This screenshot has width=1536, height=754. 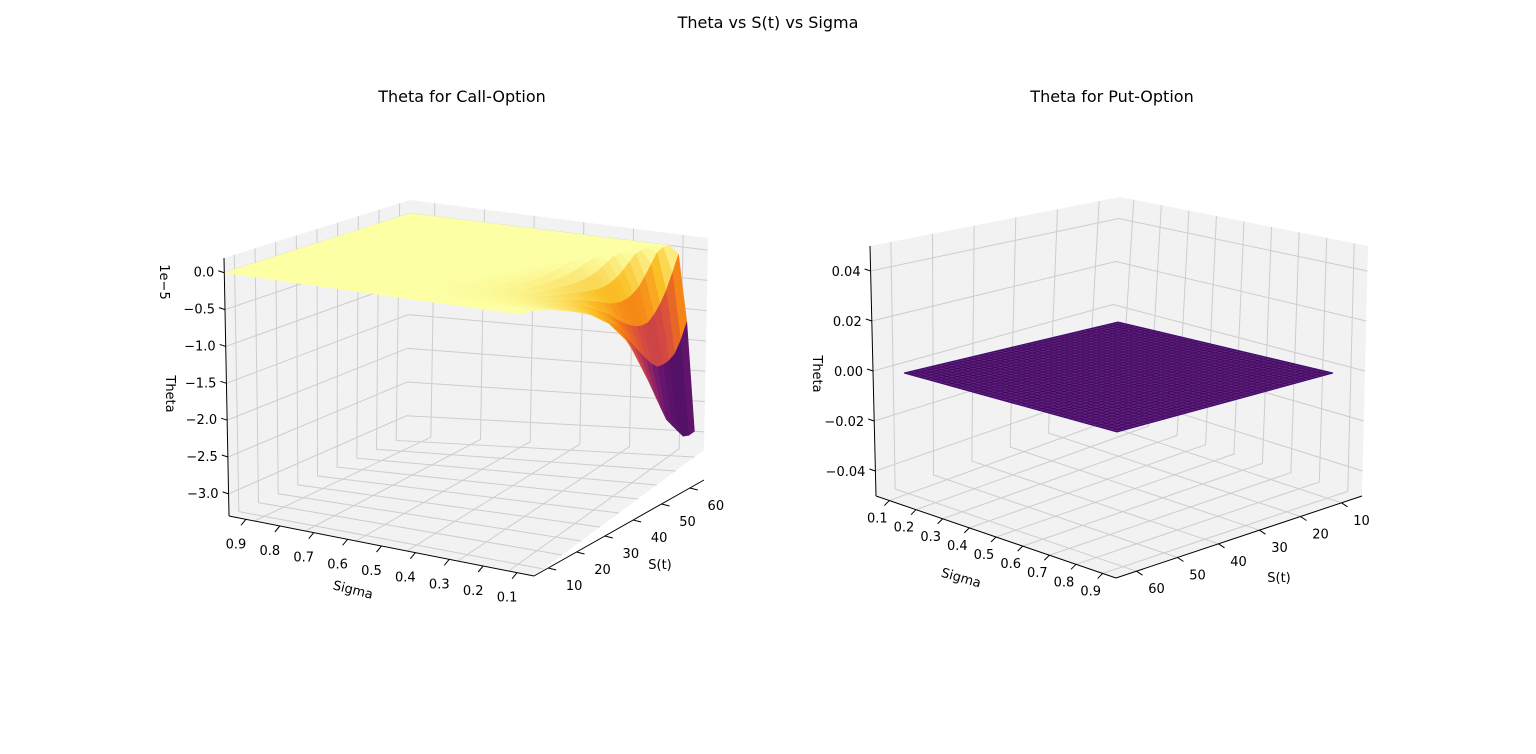 What do you see at coordinates (984, 555) in the screenshot?
I see `put-y-tick-label: 0.5` at bounding box center [984, 555].